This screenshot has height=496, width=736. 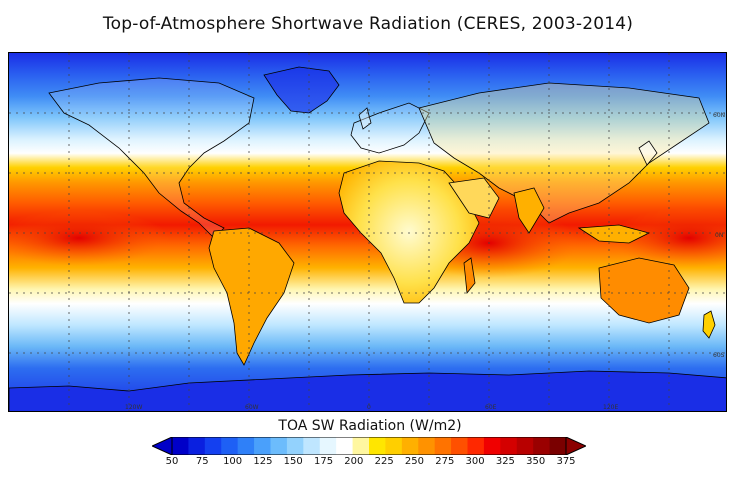 What do you see at coordinates (445, 461) in the screenshot?
I see `colorbar-tick-label: 275` at bounding box center [445, 461].